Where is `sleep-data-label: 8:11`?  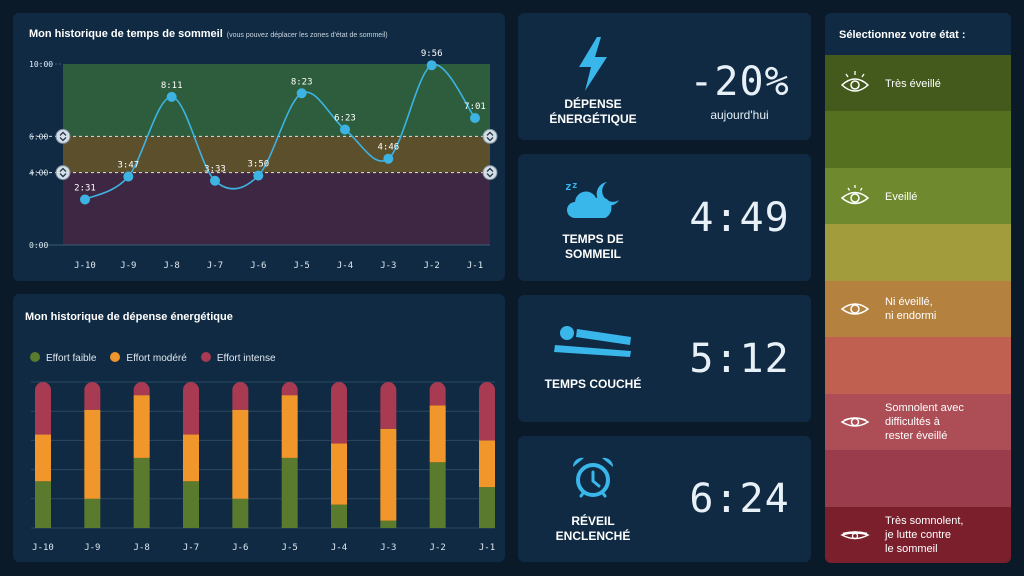 sleep-data-label: 8:11 is located at coordinates (172, 86).